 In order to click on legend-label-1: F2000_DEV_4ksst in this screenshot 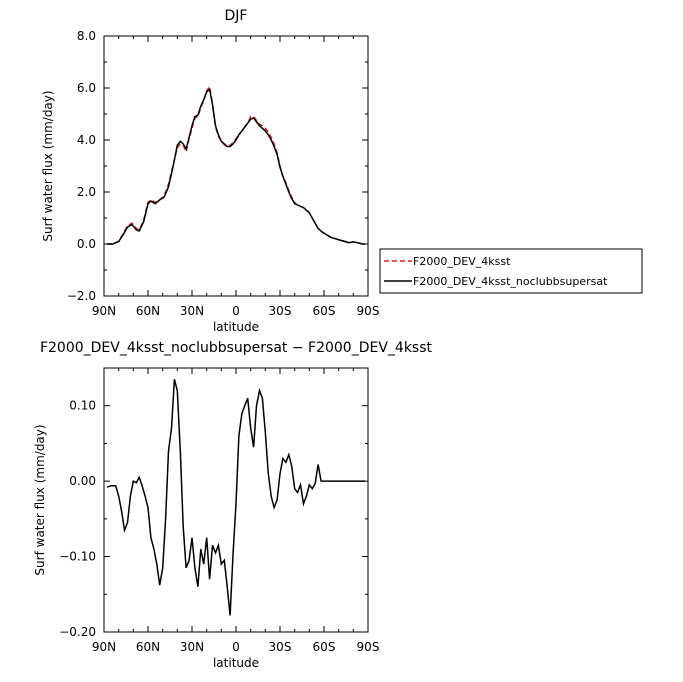, I will do `click(462, 261)`.